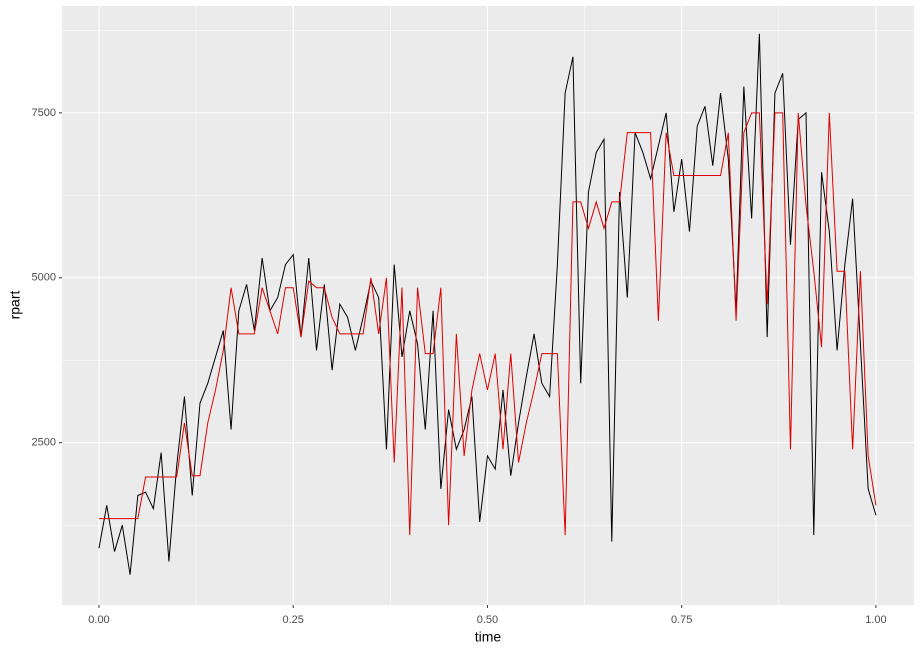 Image resolution: width=922 pixels, height=652 pixels. What do you see at coordinates (98, 620) in the screenshot?
I see `x-tick-label: 0.00` at bounding box center [98, 620].